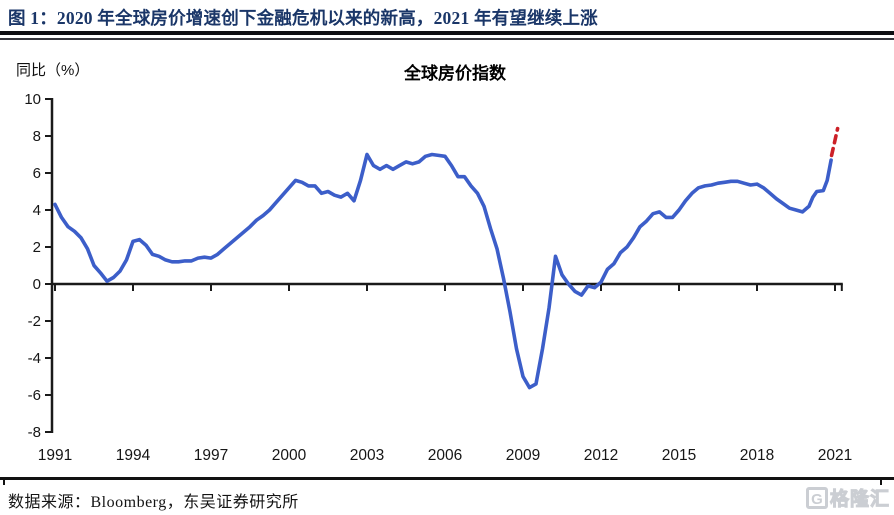 The image size is (894, 515). I want to click on chart-title: 全球房价指数, so click(455, 73).